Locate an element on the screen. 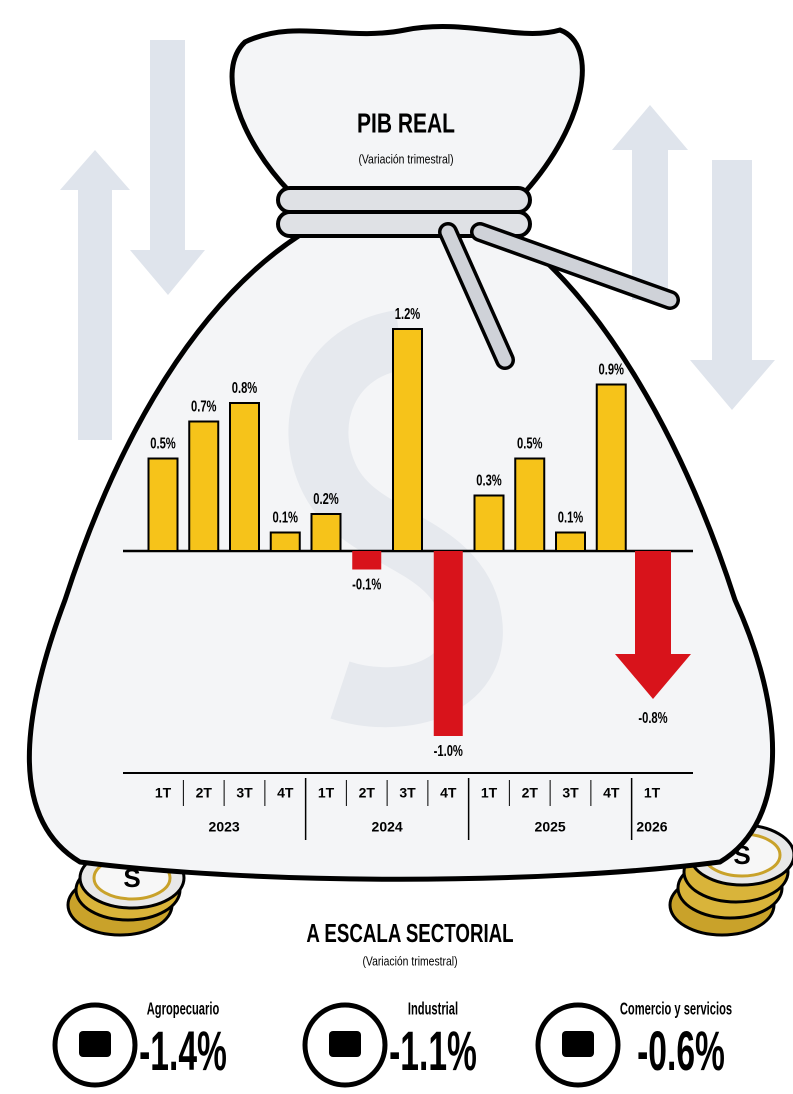 Image resolution: width=793 pixels, height=1094 pixels. bar-arrow is located at coordinates (653, 625).